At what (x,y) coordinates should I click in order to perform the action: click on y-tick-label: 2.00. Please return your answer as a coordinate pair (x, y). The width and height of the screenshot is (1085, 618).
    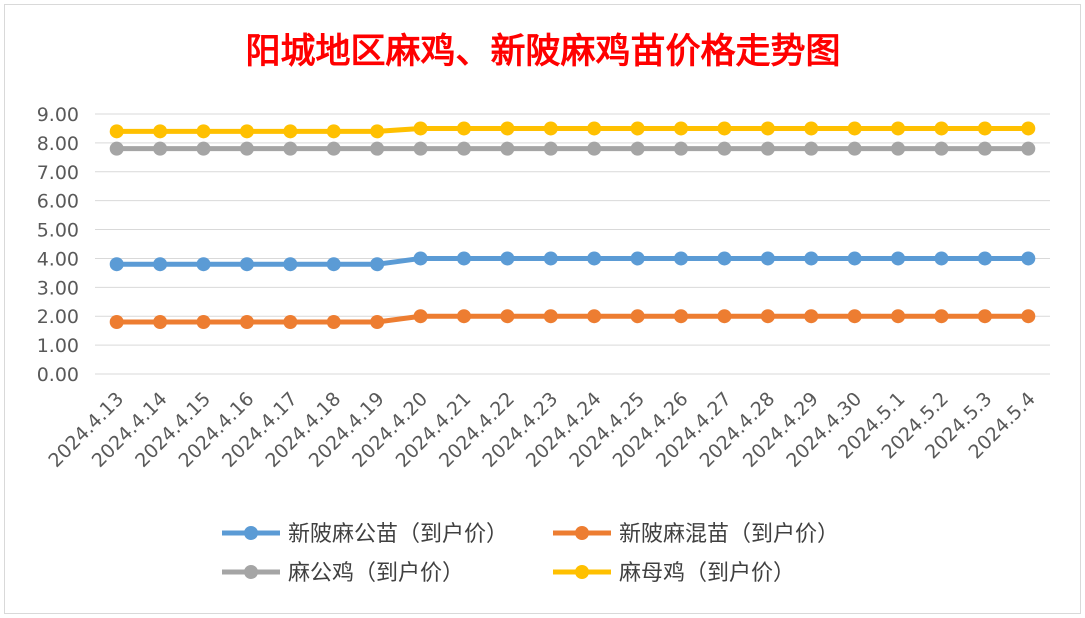
    Looking at the image, I should click on (58, 317).